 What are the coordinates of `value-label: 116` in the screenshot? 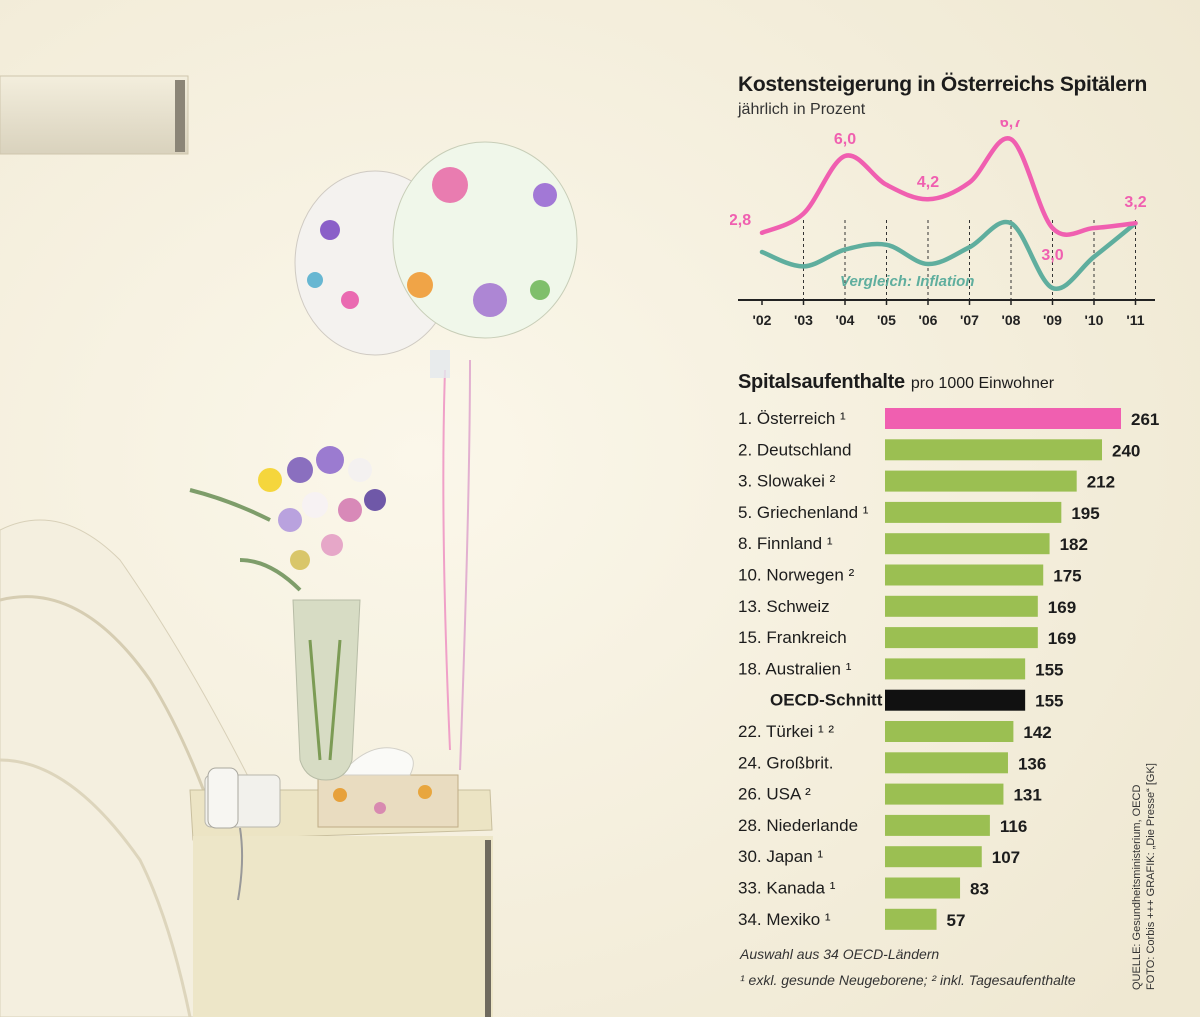 It's located at (1013, 826).